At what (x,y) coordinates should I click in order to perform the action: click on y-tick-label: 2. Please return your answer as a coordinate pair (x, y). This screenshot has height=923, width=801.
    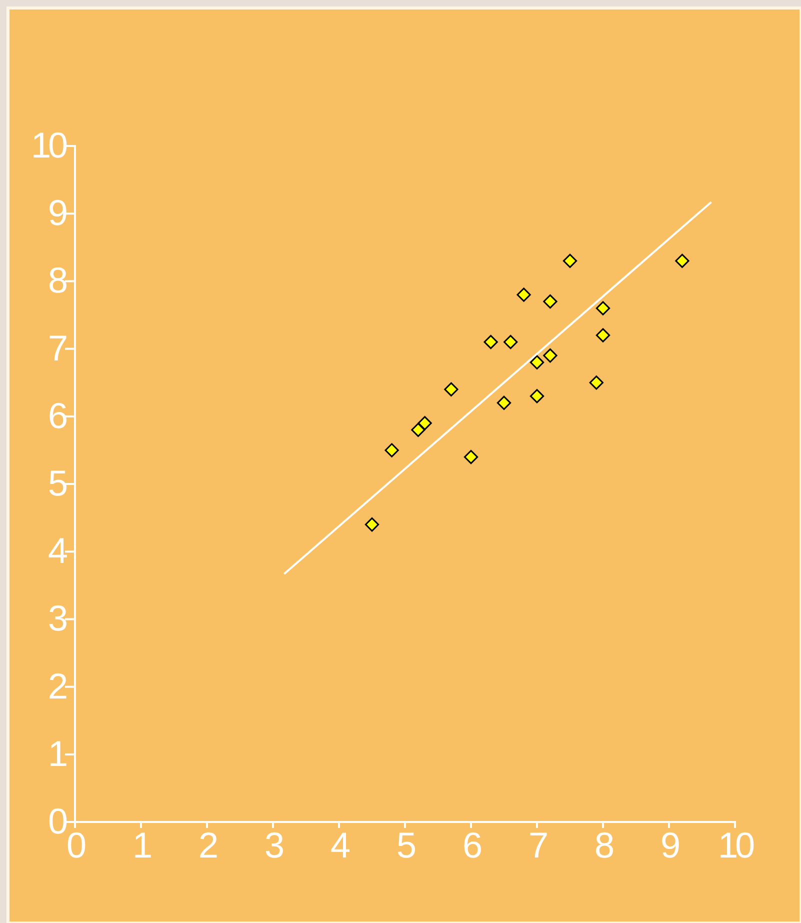
    Looking at the image, I should click on (57, 685).